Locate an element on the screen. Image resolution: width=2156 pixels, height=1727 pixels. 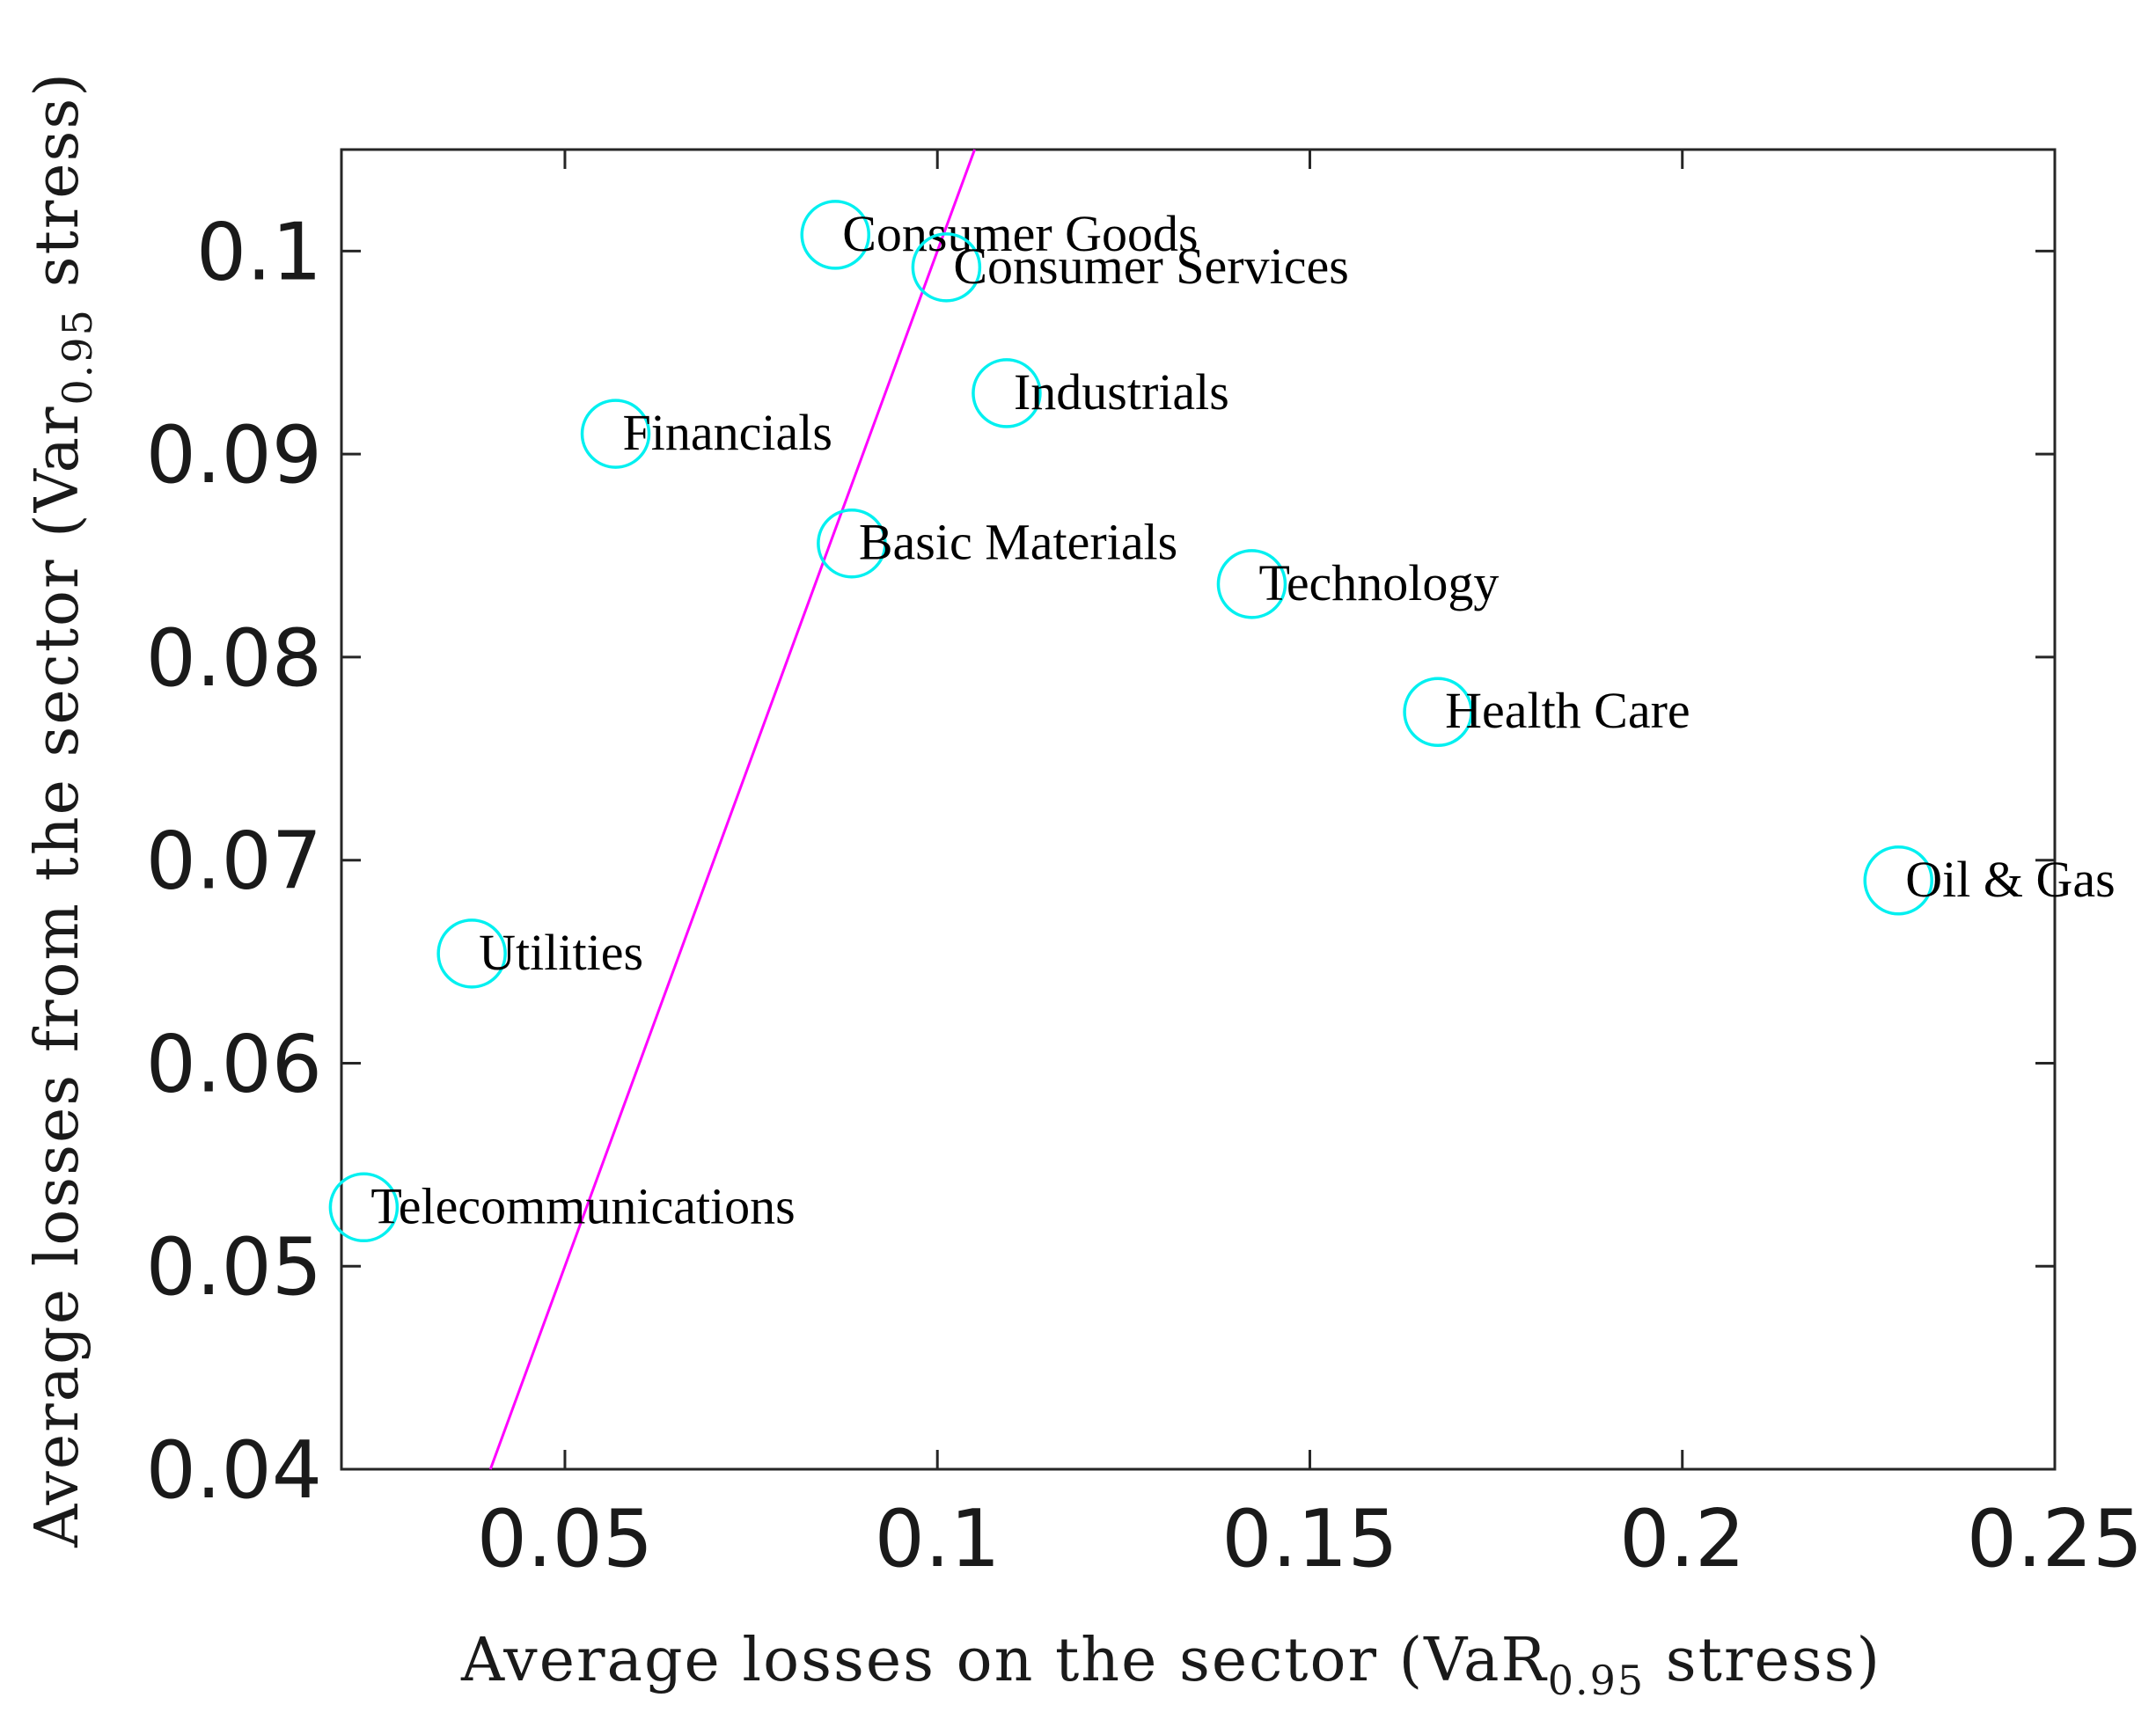
x-tick-label: 0.15 is located at coordinates (1309, 1539).